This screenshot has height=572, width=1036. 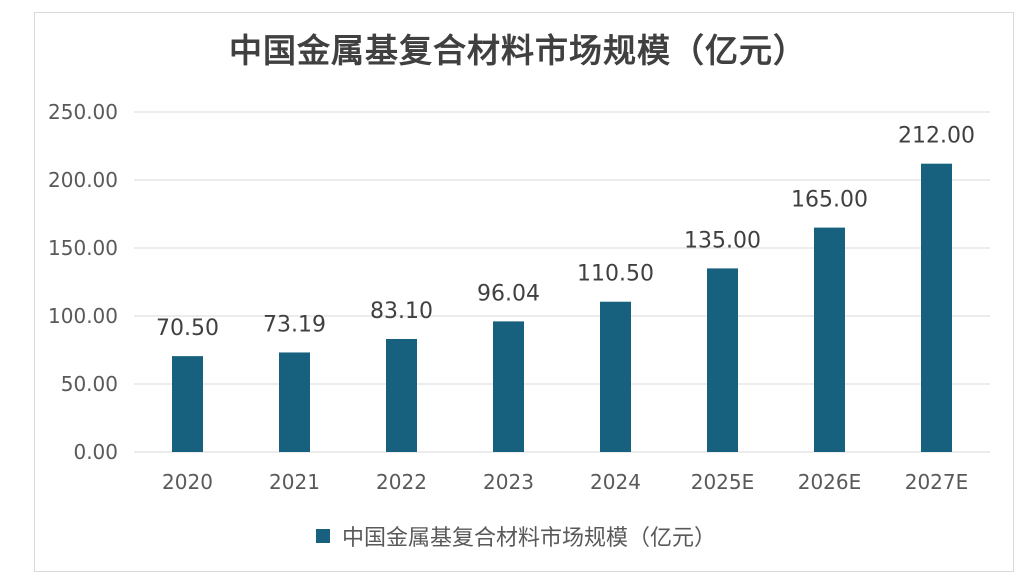 What do you see at coordinates (830, 482) in the screenshot?
I see `x-tick-label-2026E: 2026E` at bounding box center [830, 482].